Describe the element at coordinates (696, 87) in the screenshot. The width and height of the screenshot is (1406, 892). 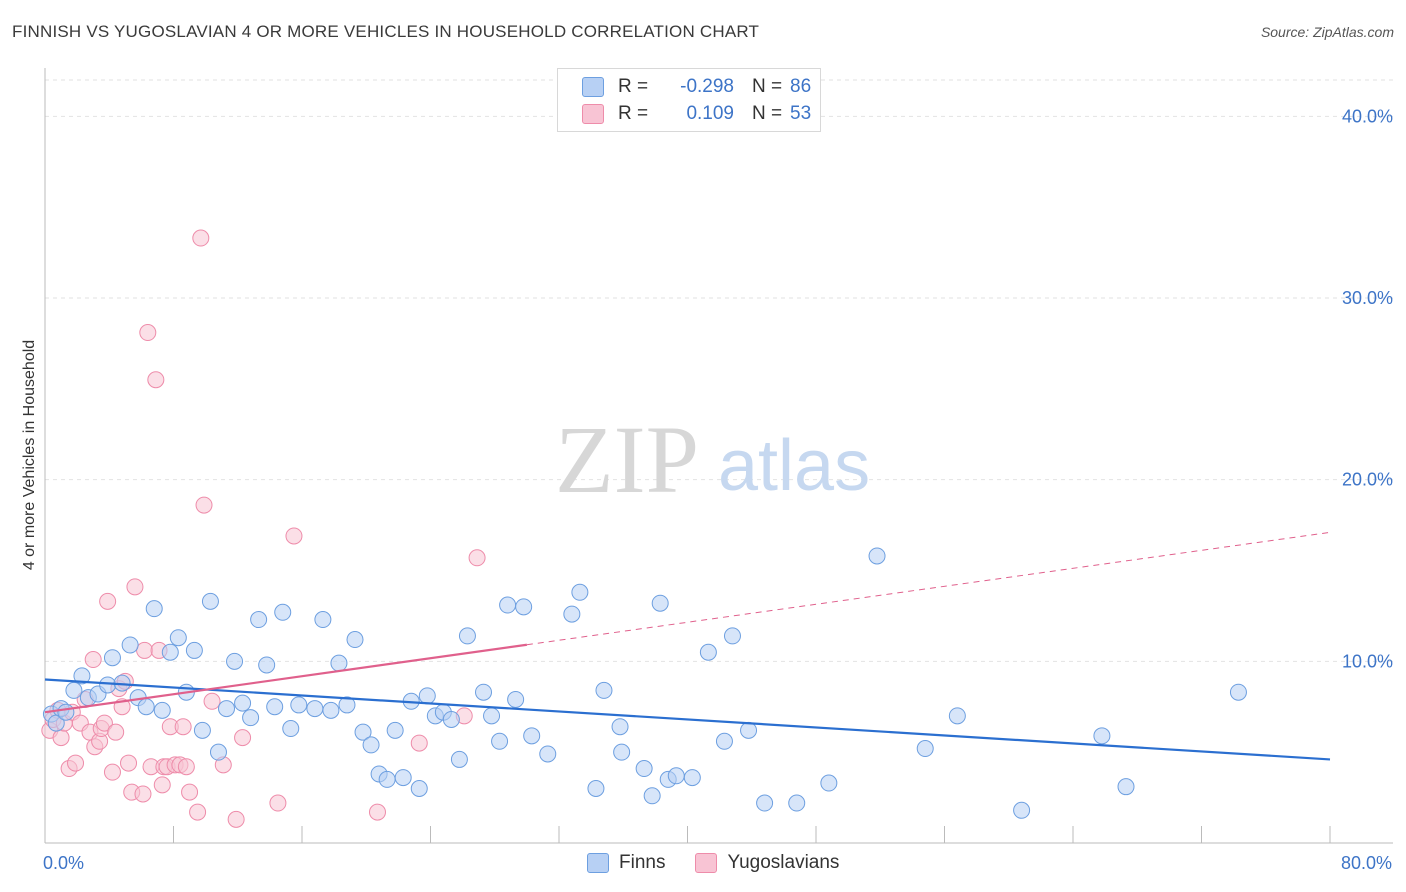
I see `legend-row-finns: R = -0.298 N = 86` at that location.